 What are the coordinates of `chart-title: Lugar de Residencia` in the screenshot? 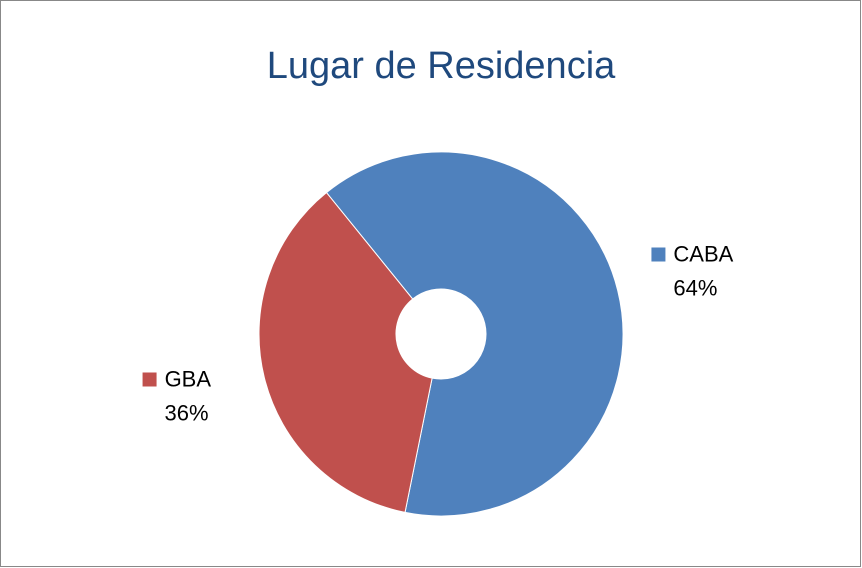 It's located at (441, 66).